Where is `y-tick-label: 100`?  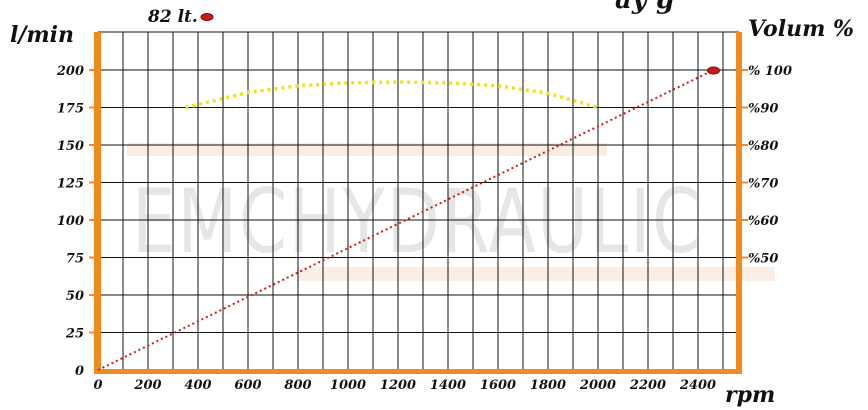
y-tick-label: 100 is located at coordinates (70, 221).